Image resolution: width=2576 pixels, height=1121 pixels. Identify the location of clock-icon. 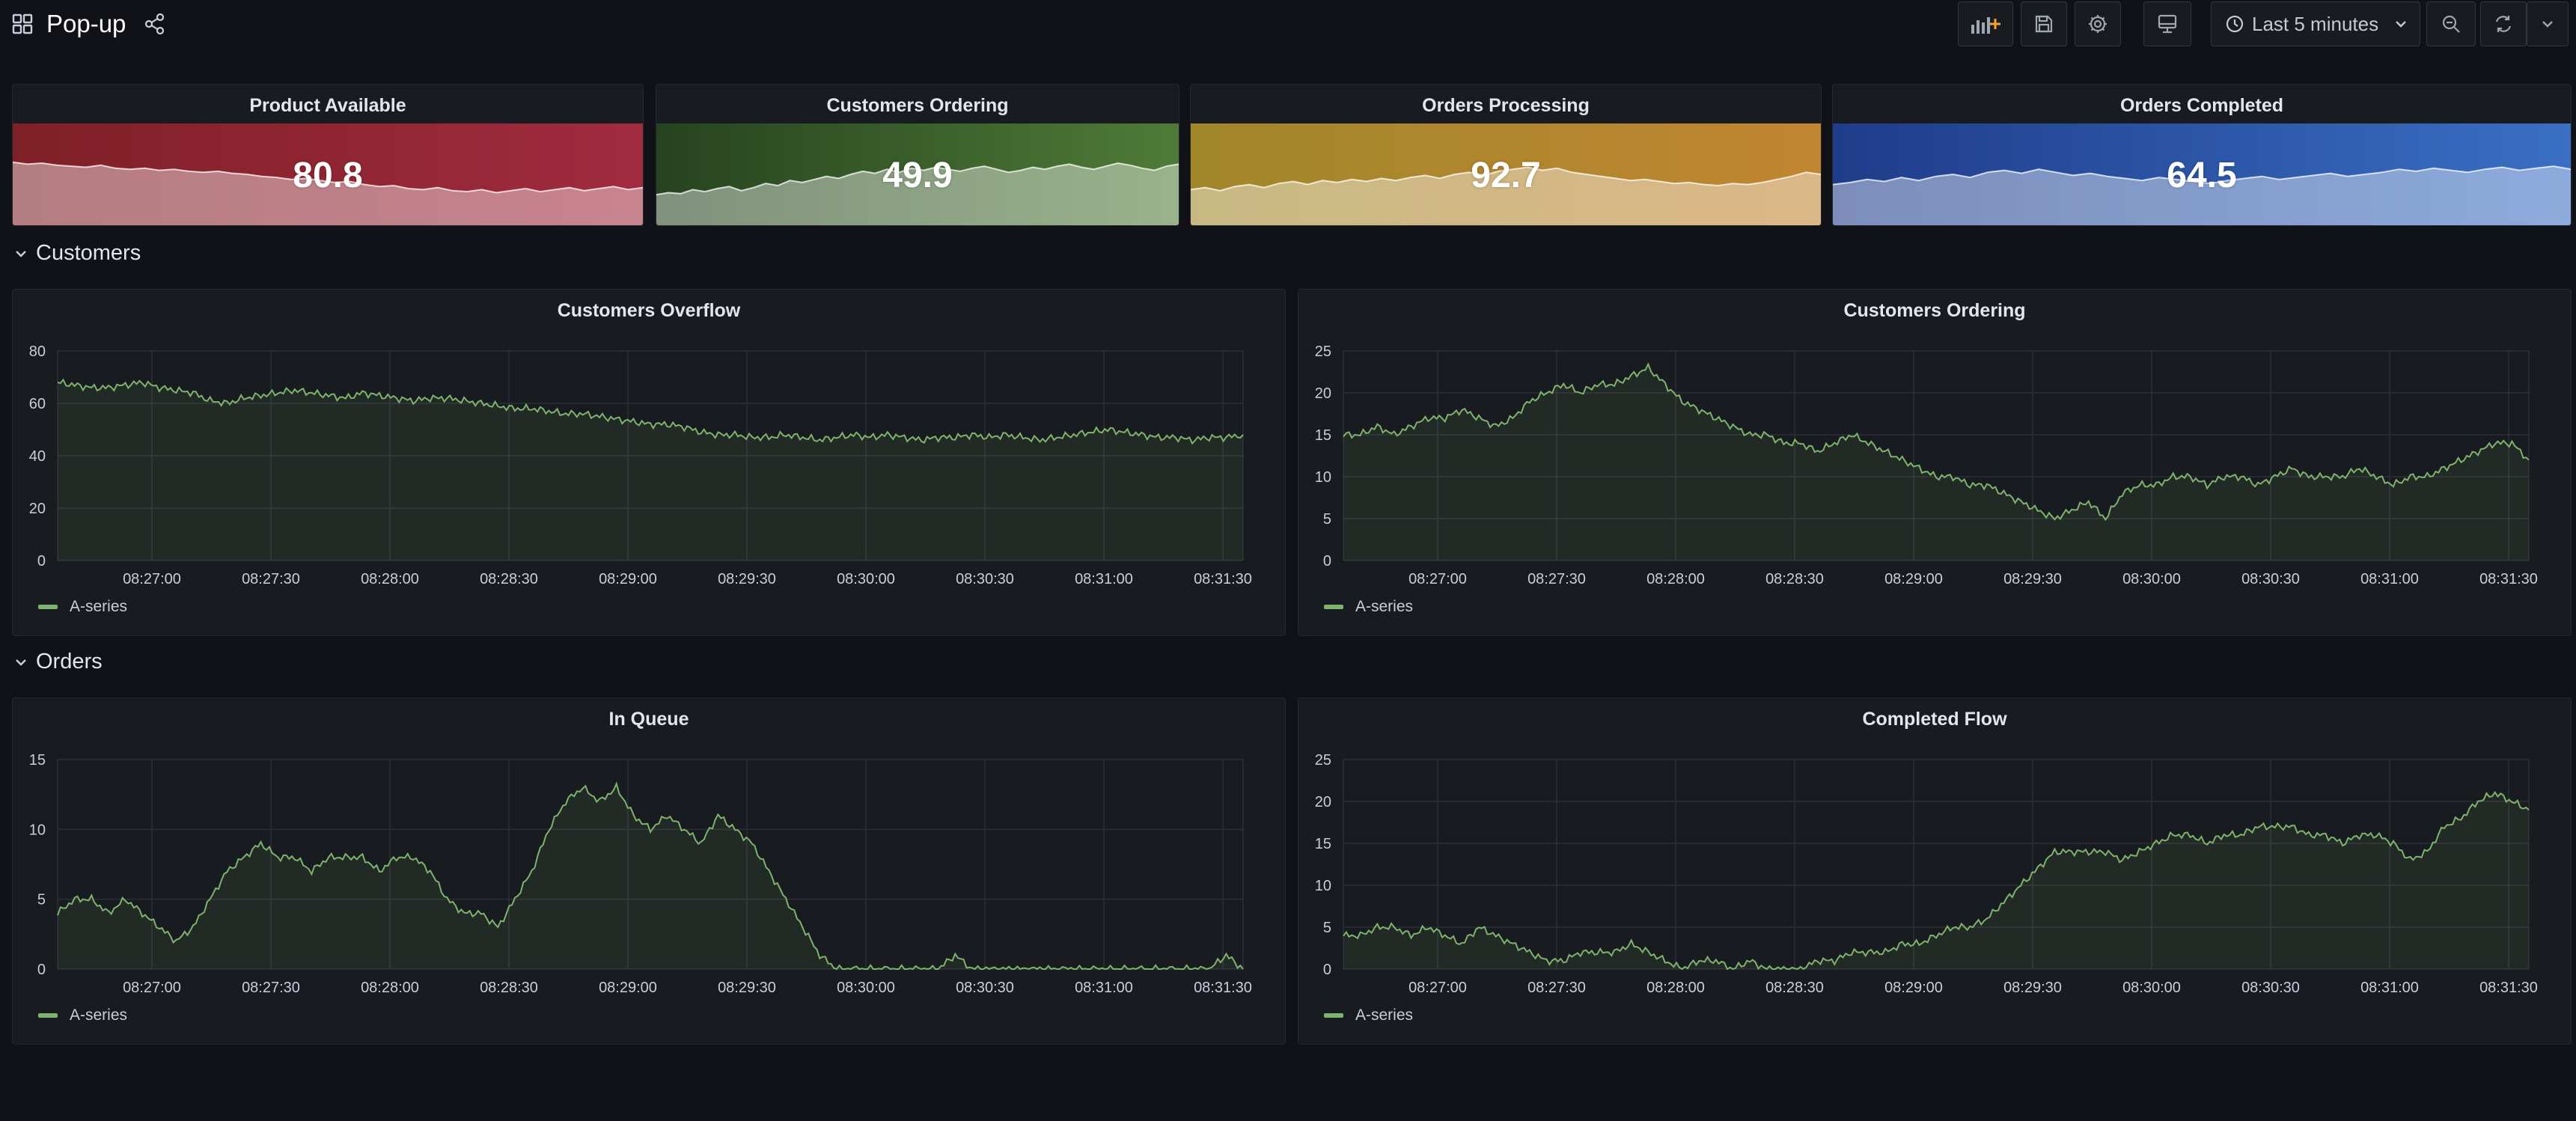
(2234, 24).